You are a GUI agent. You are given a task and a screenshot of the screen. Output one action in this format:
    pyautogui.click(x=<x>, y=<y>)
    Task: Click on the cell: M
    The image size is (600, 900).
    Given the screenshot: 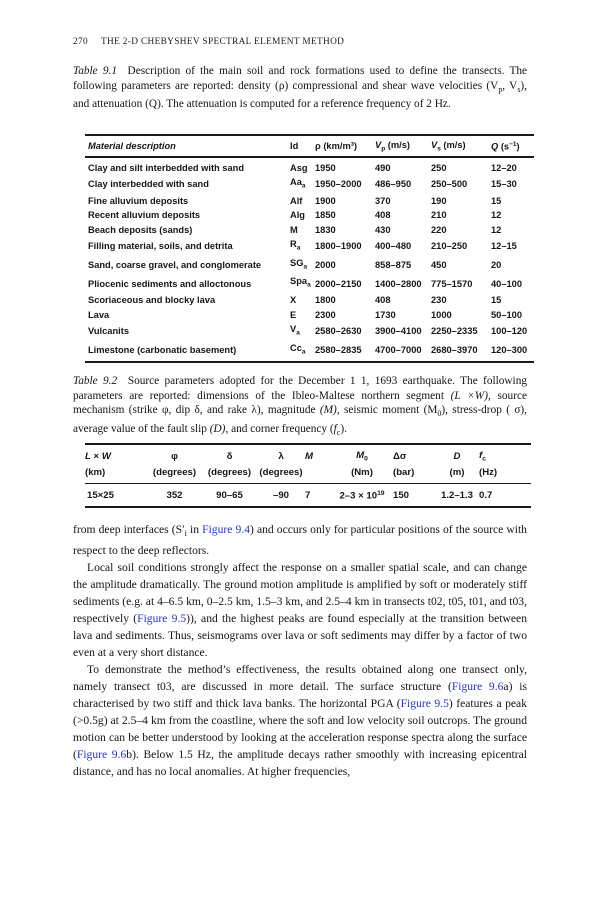 What is the action you would take?
    pyautogui.click(x=294, y=229)
    